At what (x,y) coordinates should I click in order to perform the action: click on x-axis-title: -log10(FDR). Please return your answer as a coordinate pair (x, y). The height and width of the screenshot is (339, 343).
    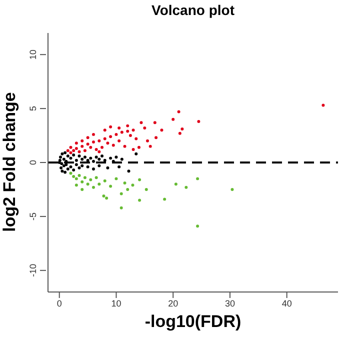
    Looking at the image, I should click on (193, 322).